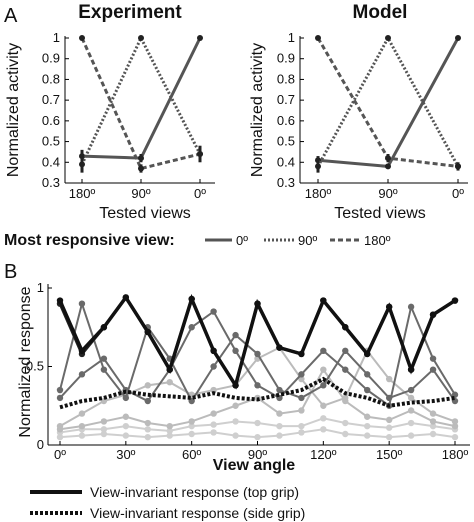  Describe the element at coordinates (286, 161) in the screenshot. I see `y-tick-label-model: 0.4` at that location.